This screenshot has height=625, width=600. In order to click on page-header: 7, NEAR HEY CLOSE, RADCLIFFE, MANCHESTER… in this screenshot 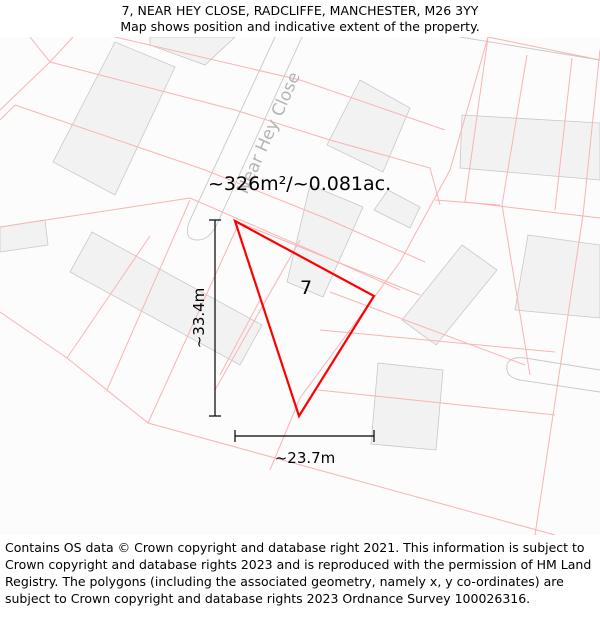, I will do `click(300, 20)`.